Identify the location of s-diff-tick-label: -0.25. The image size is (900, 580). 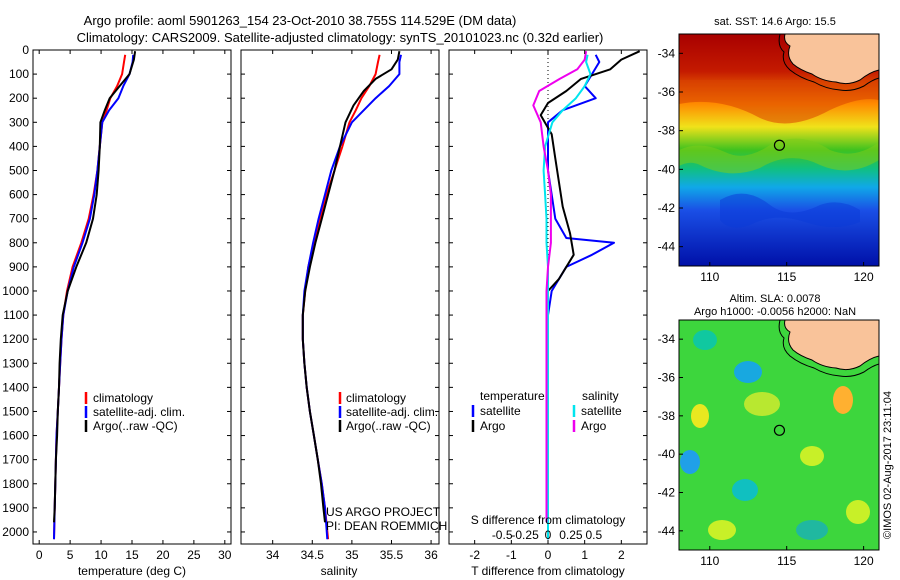
(525, 535).